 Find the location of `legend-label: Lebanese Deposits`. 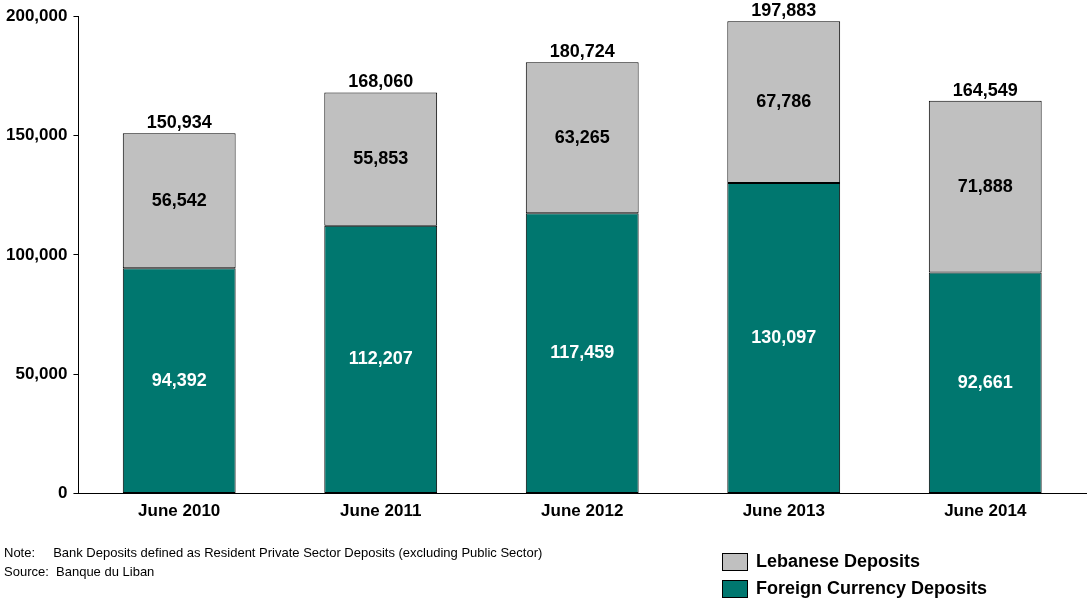

legend-label: Lebanese Deposits is located at coordinates (838, 561).